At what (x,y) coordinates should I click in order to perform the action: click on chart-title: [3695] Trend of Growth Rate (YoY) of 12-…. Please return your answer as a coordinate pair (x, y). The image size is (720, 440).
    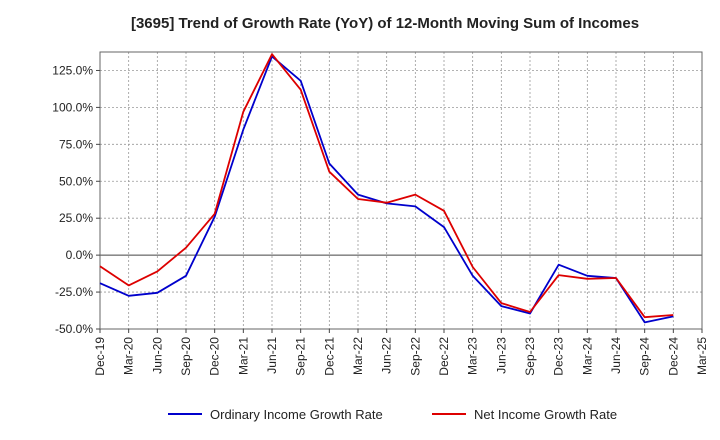
    Looking at the image, I should click on (385, 23).